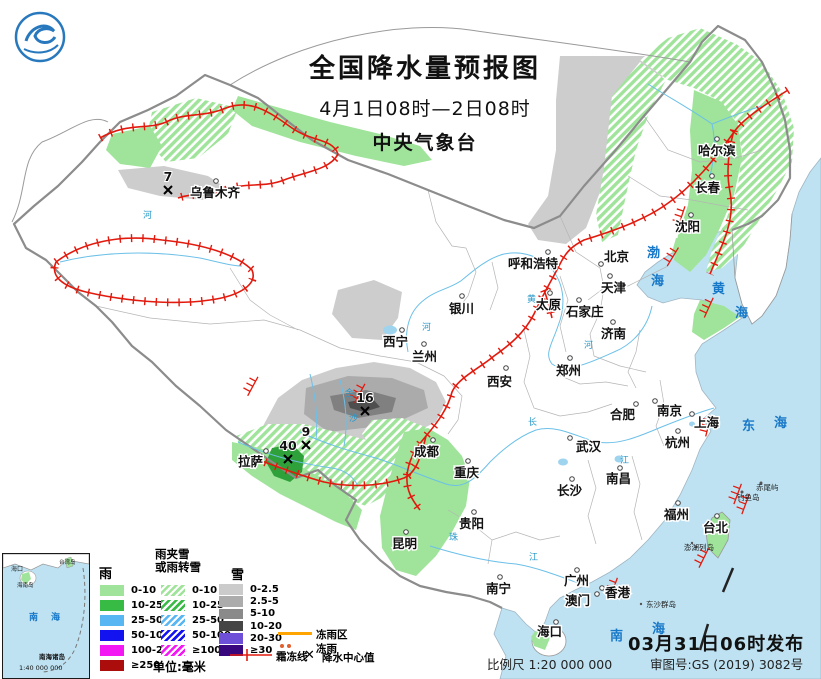 The width and height of the screenshot is (821, 679). Describe the element at coordinates (507, 446) in the screenshot. I see `river-yangtze` at that location.